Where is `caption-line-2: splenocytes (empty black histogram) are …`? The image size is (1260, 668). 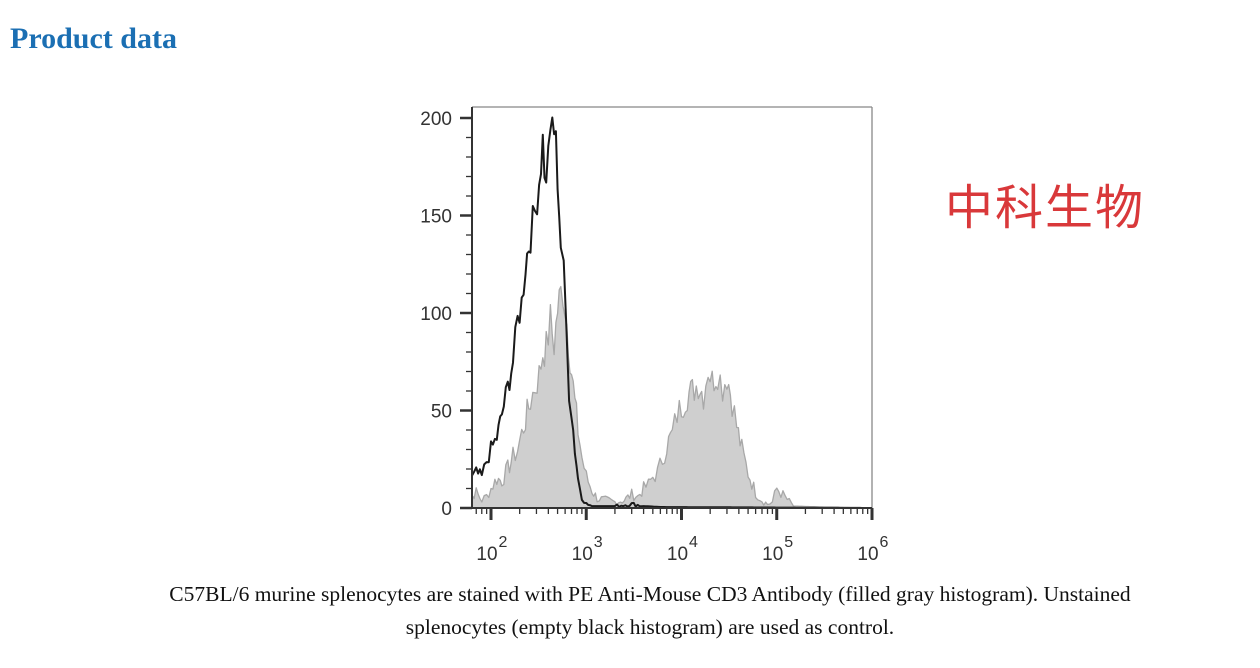 caption-line-2: splenocytes (empty black histogram) are … is located at coordinates (650, 627).